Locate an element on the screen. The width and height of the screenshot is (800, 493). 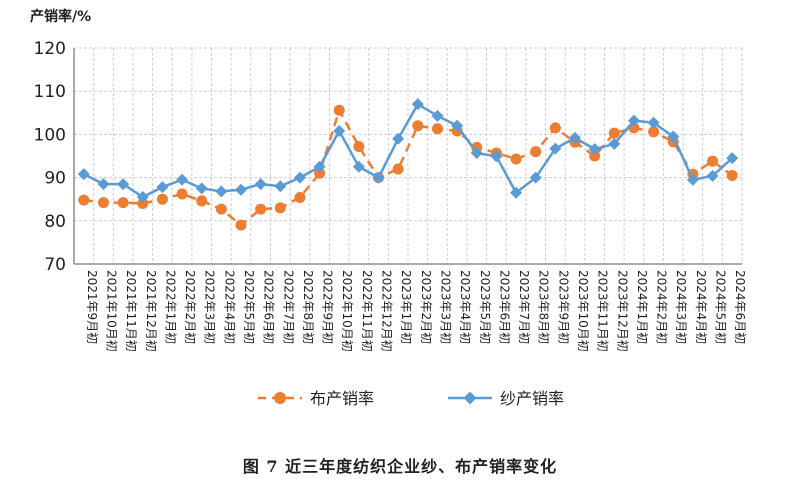
x-tick-label: 2023年12月初 is located at coordinates (622, 311).